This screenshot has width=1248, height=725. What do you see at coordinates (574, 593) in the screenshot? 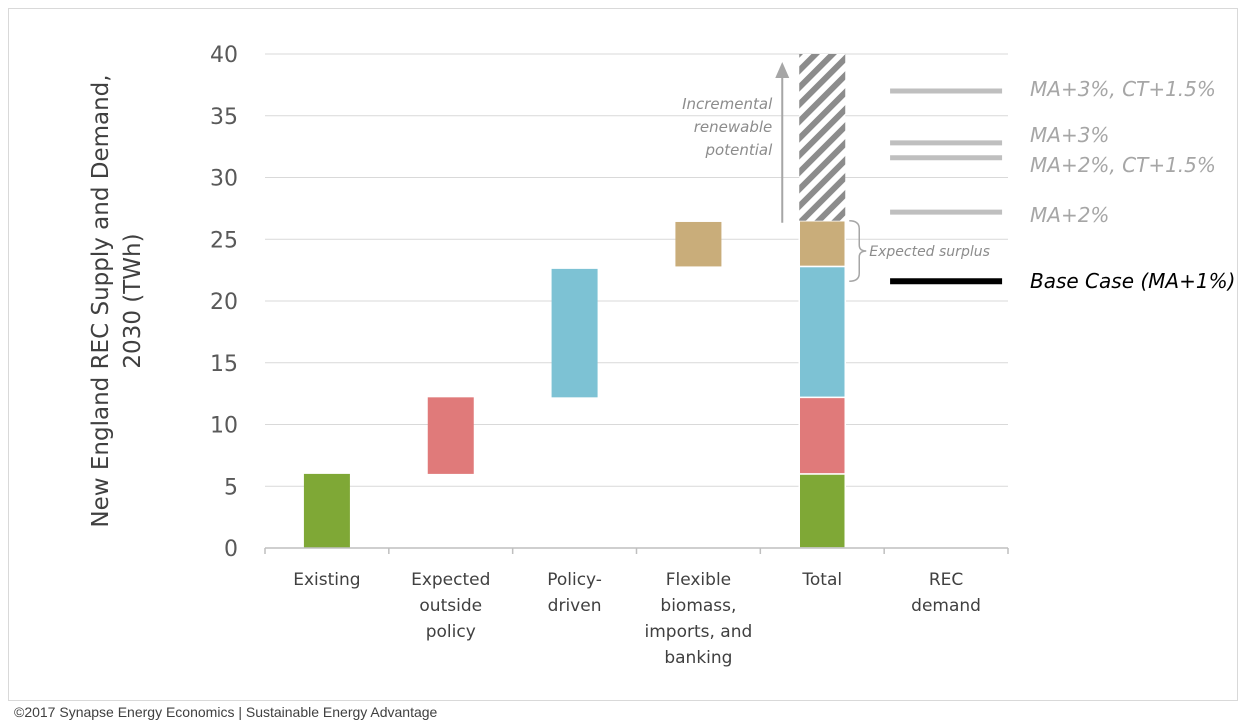
I see `category-label-policy: Policy-driven` at bounding box center [574, 593].